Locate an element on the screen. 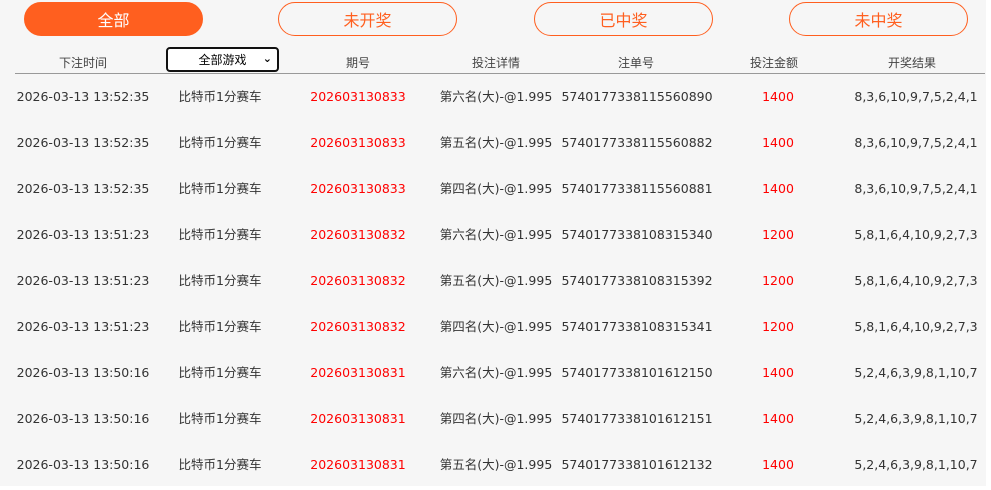  cell-order: 5740177338115560882 is located at coordinates (637, 142).